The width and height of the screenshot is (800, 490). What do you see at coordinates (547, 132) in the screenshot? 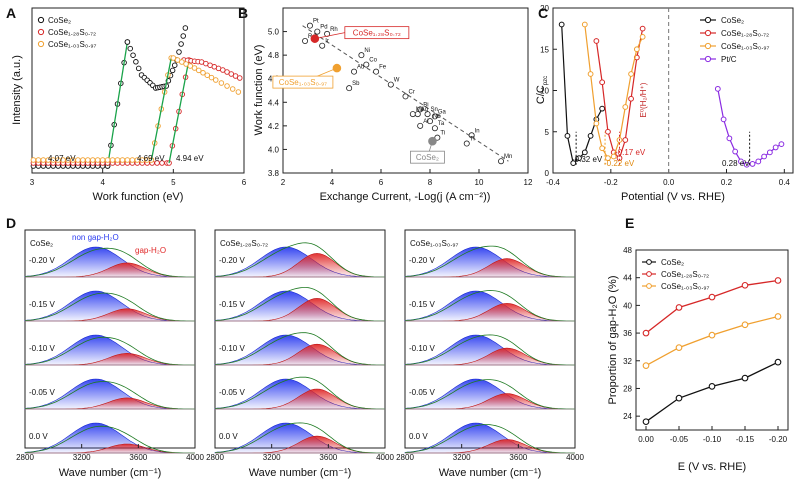
I see `panel-c-ytick-label: 5` at bounding box center [547, 132].